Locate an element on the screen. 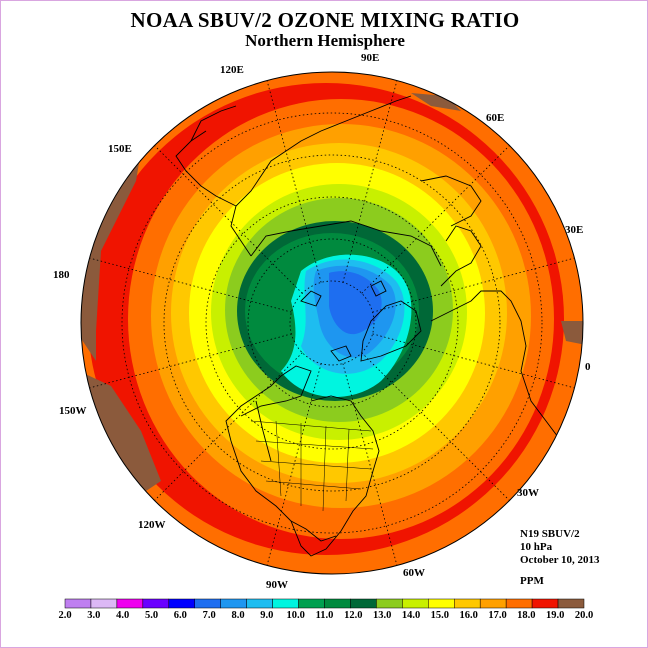  state-borders is located at coordinates (312, 466).